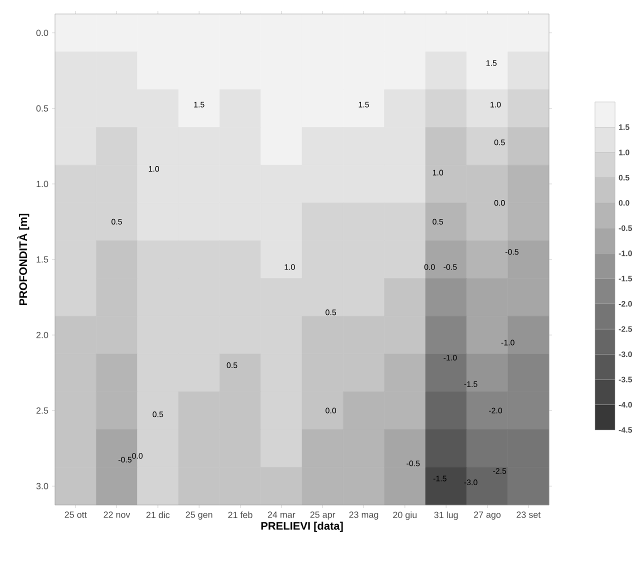 This screenshot has width=637, height=561. What do you see at coordinates (75, 515) in the screenshot?
I see `x-tick-label: 25 ott` at bounding box center [75, 515].